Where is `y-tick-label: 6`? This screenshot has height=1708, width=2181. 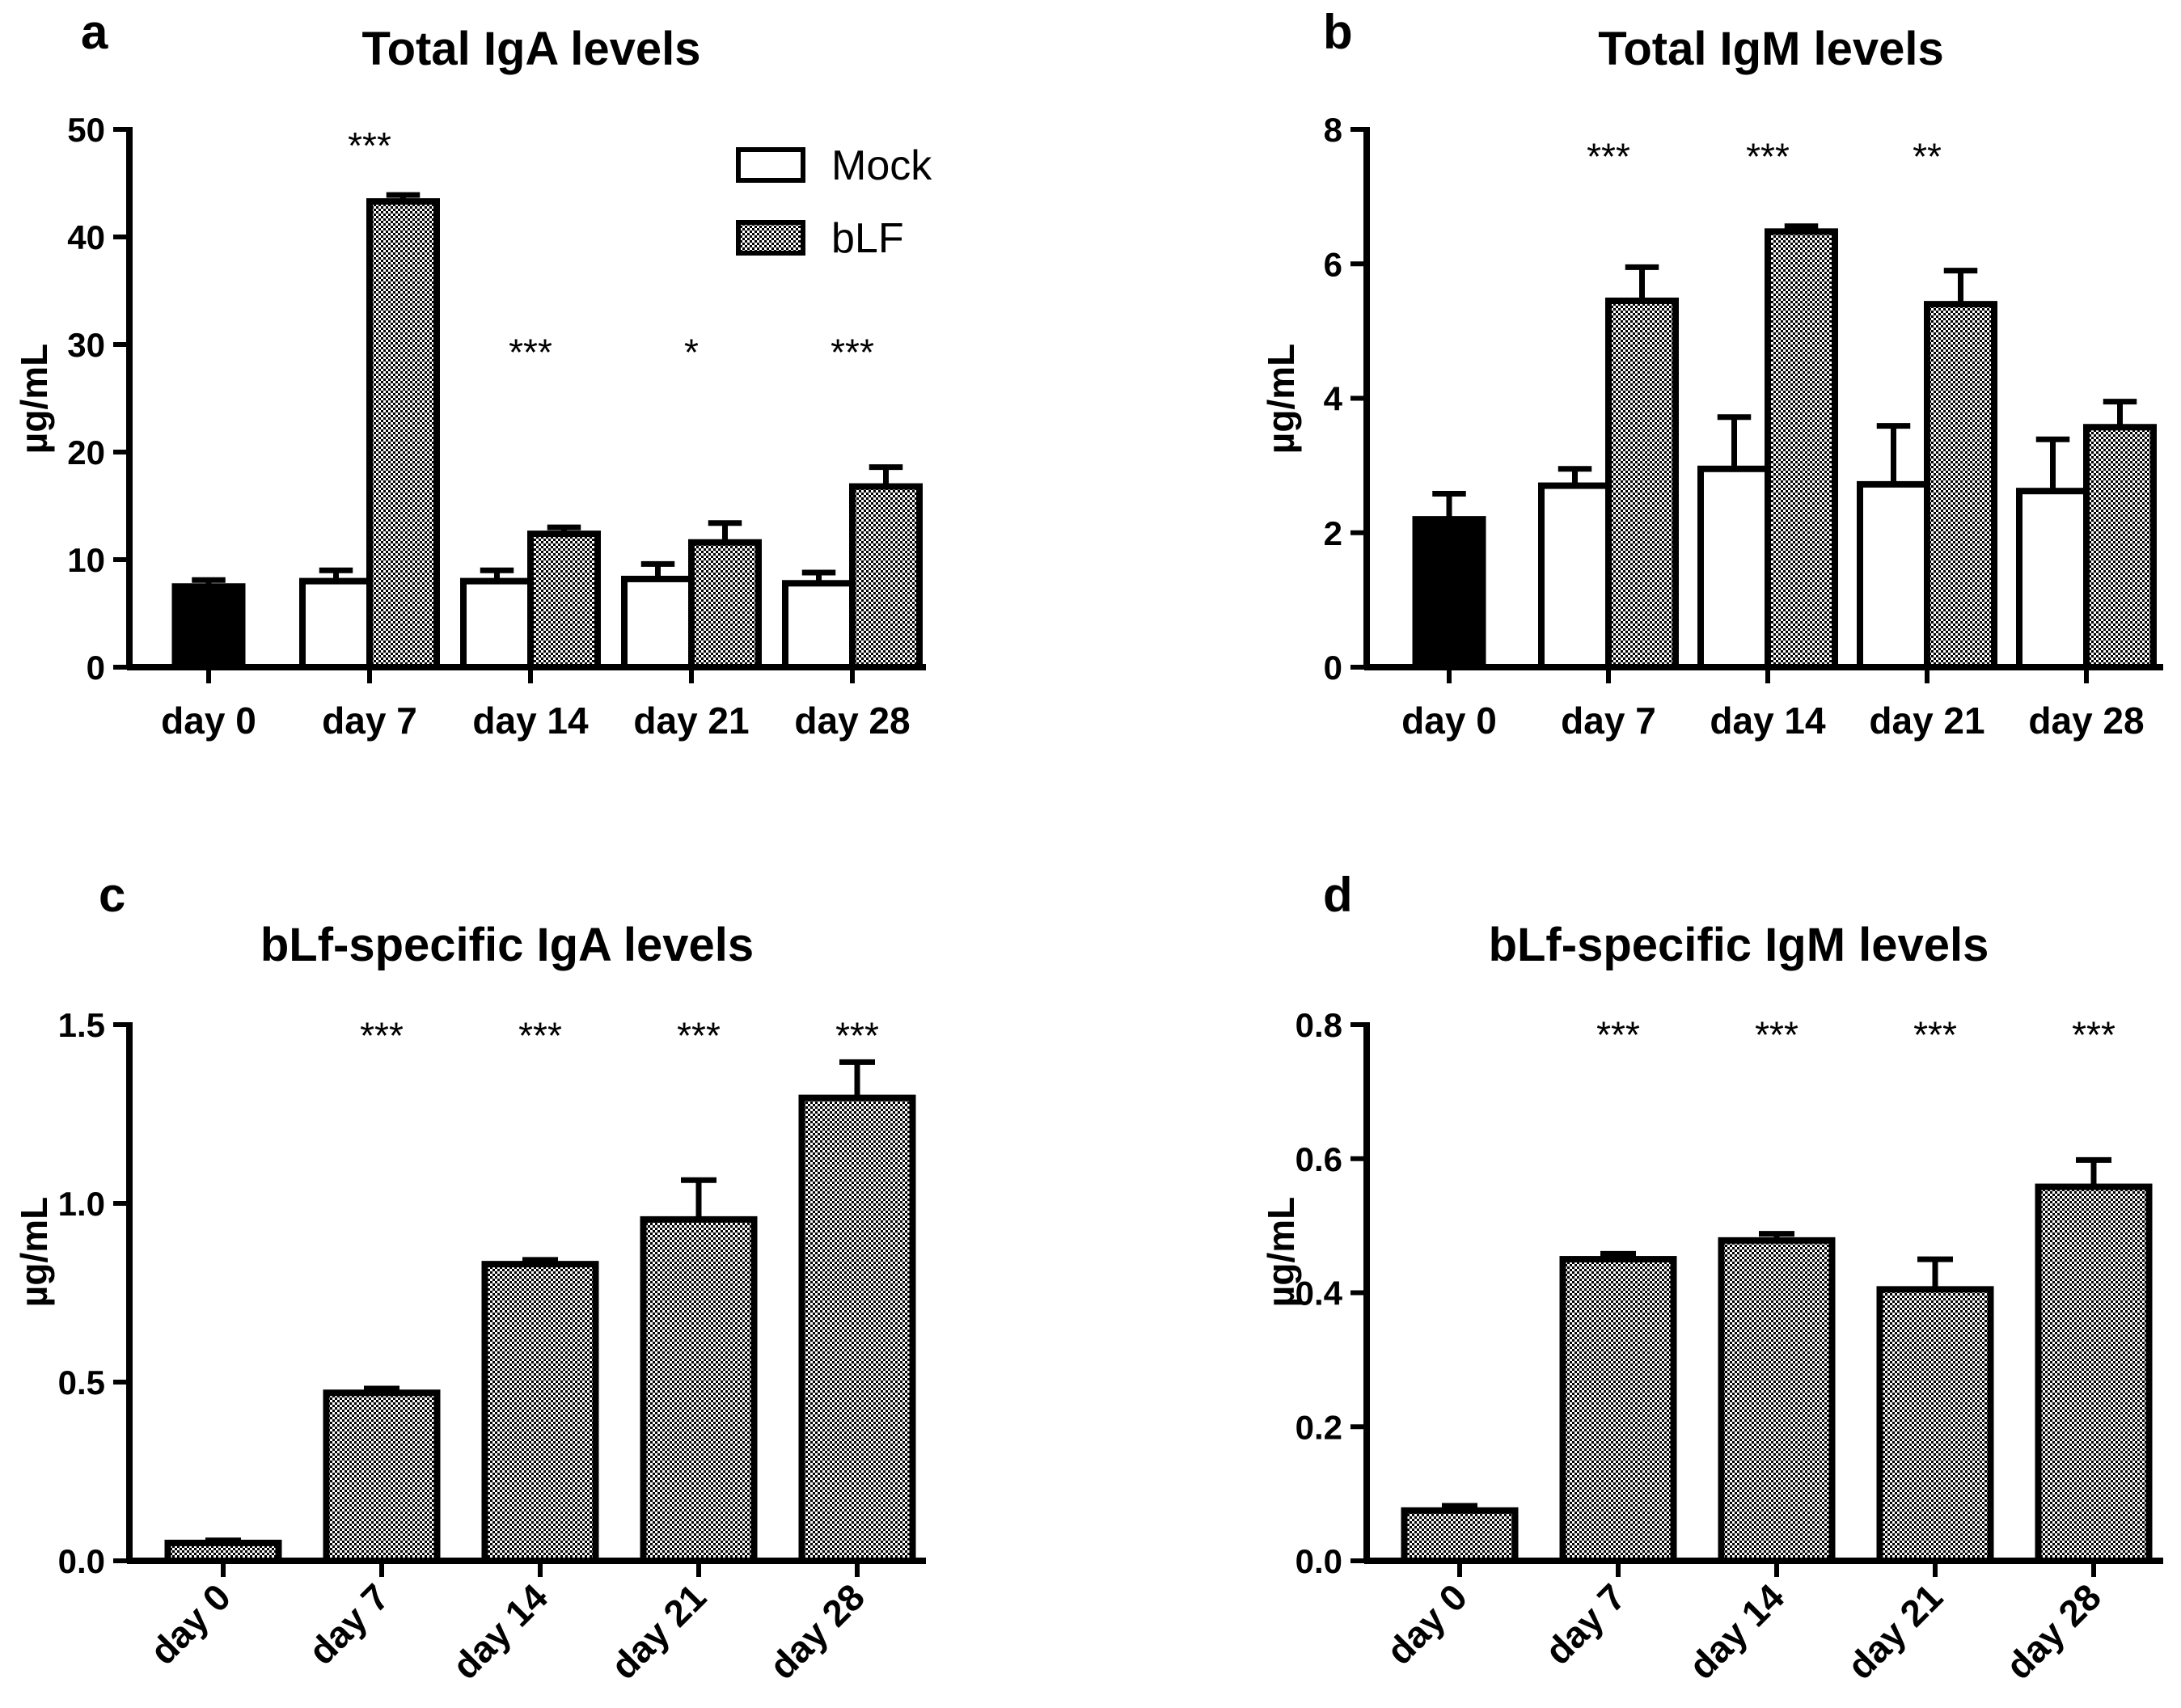 y-tick-label: 6 is located at coordinates (1333, 264).